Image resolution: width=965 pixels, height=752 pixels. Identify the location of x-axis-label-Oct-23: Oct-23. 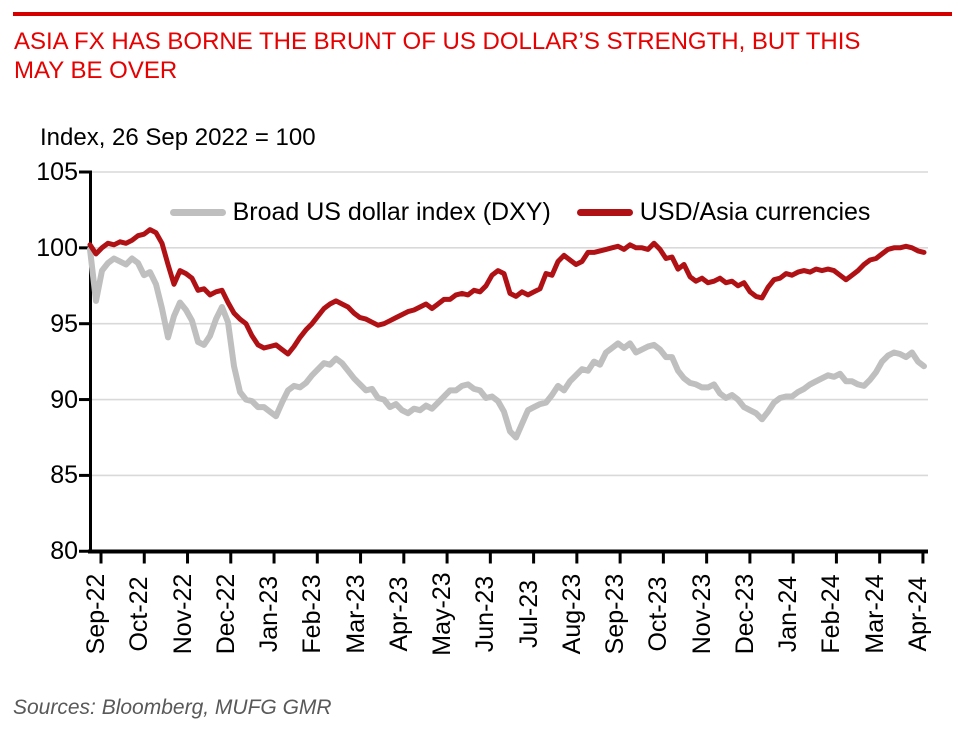
(658, 614).